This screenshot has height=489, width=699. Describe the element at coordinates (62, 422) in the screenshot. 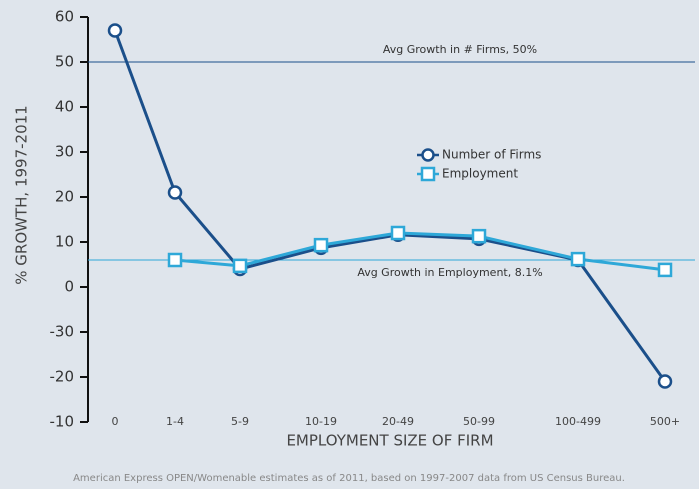

I see `y-tick-label: -10` at that location.